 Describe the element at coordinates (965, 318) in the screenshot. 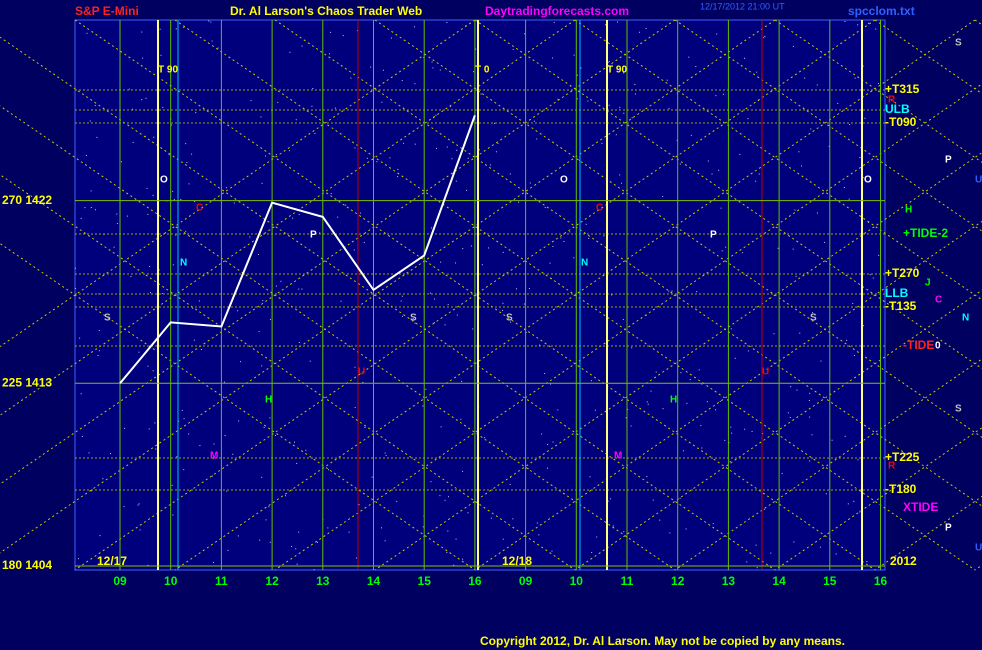

I see `side-letter: N` at that location.